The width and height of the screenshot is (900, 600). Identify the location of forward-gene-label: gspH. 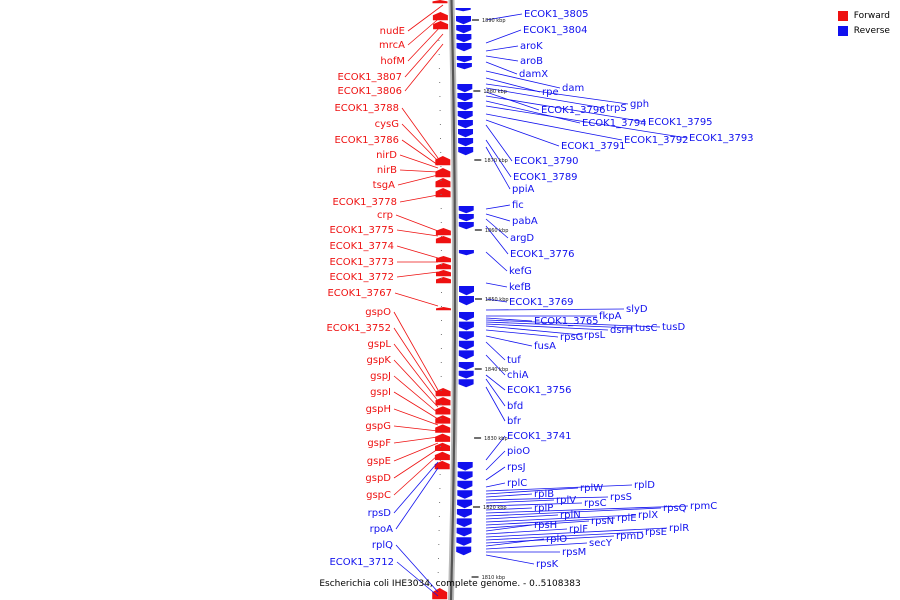
(378, 409).